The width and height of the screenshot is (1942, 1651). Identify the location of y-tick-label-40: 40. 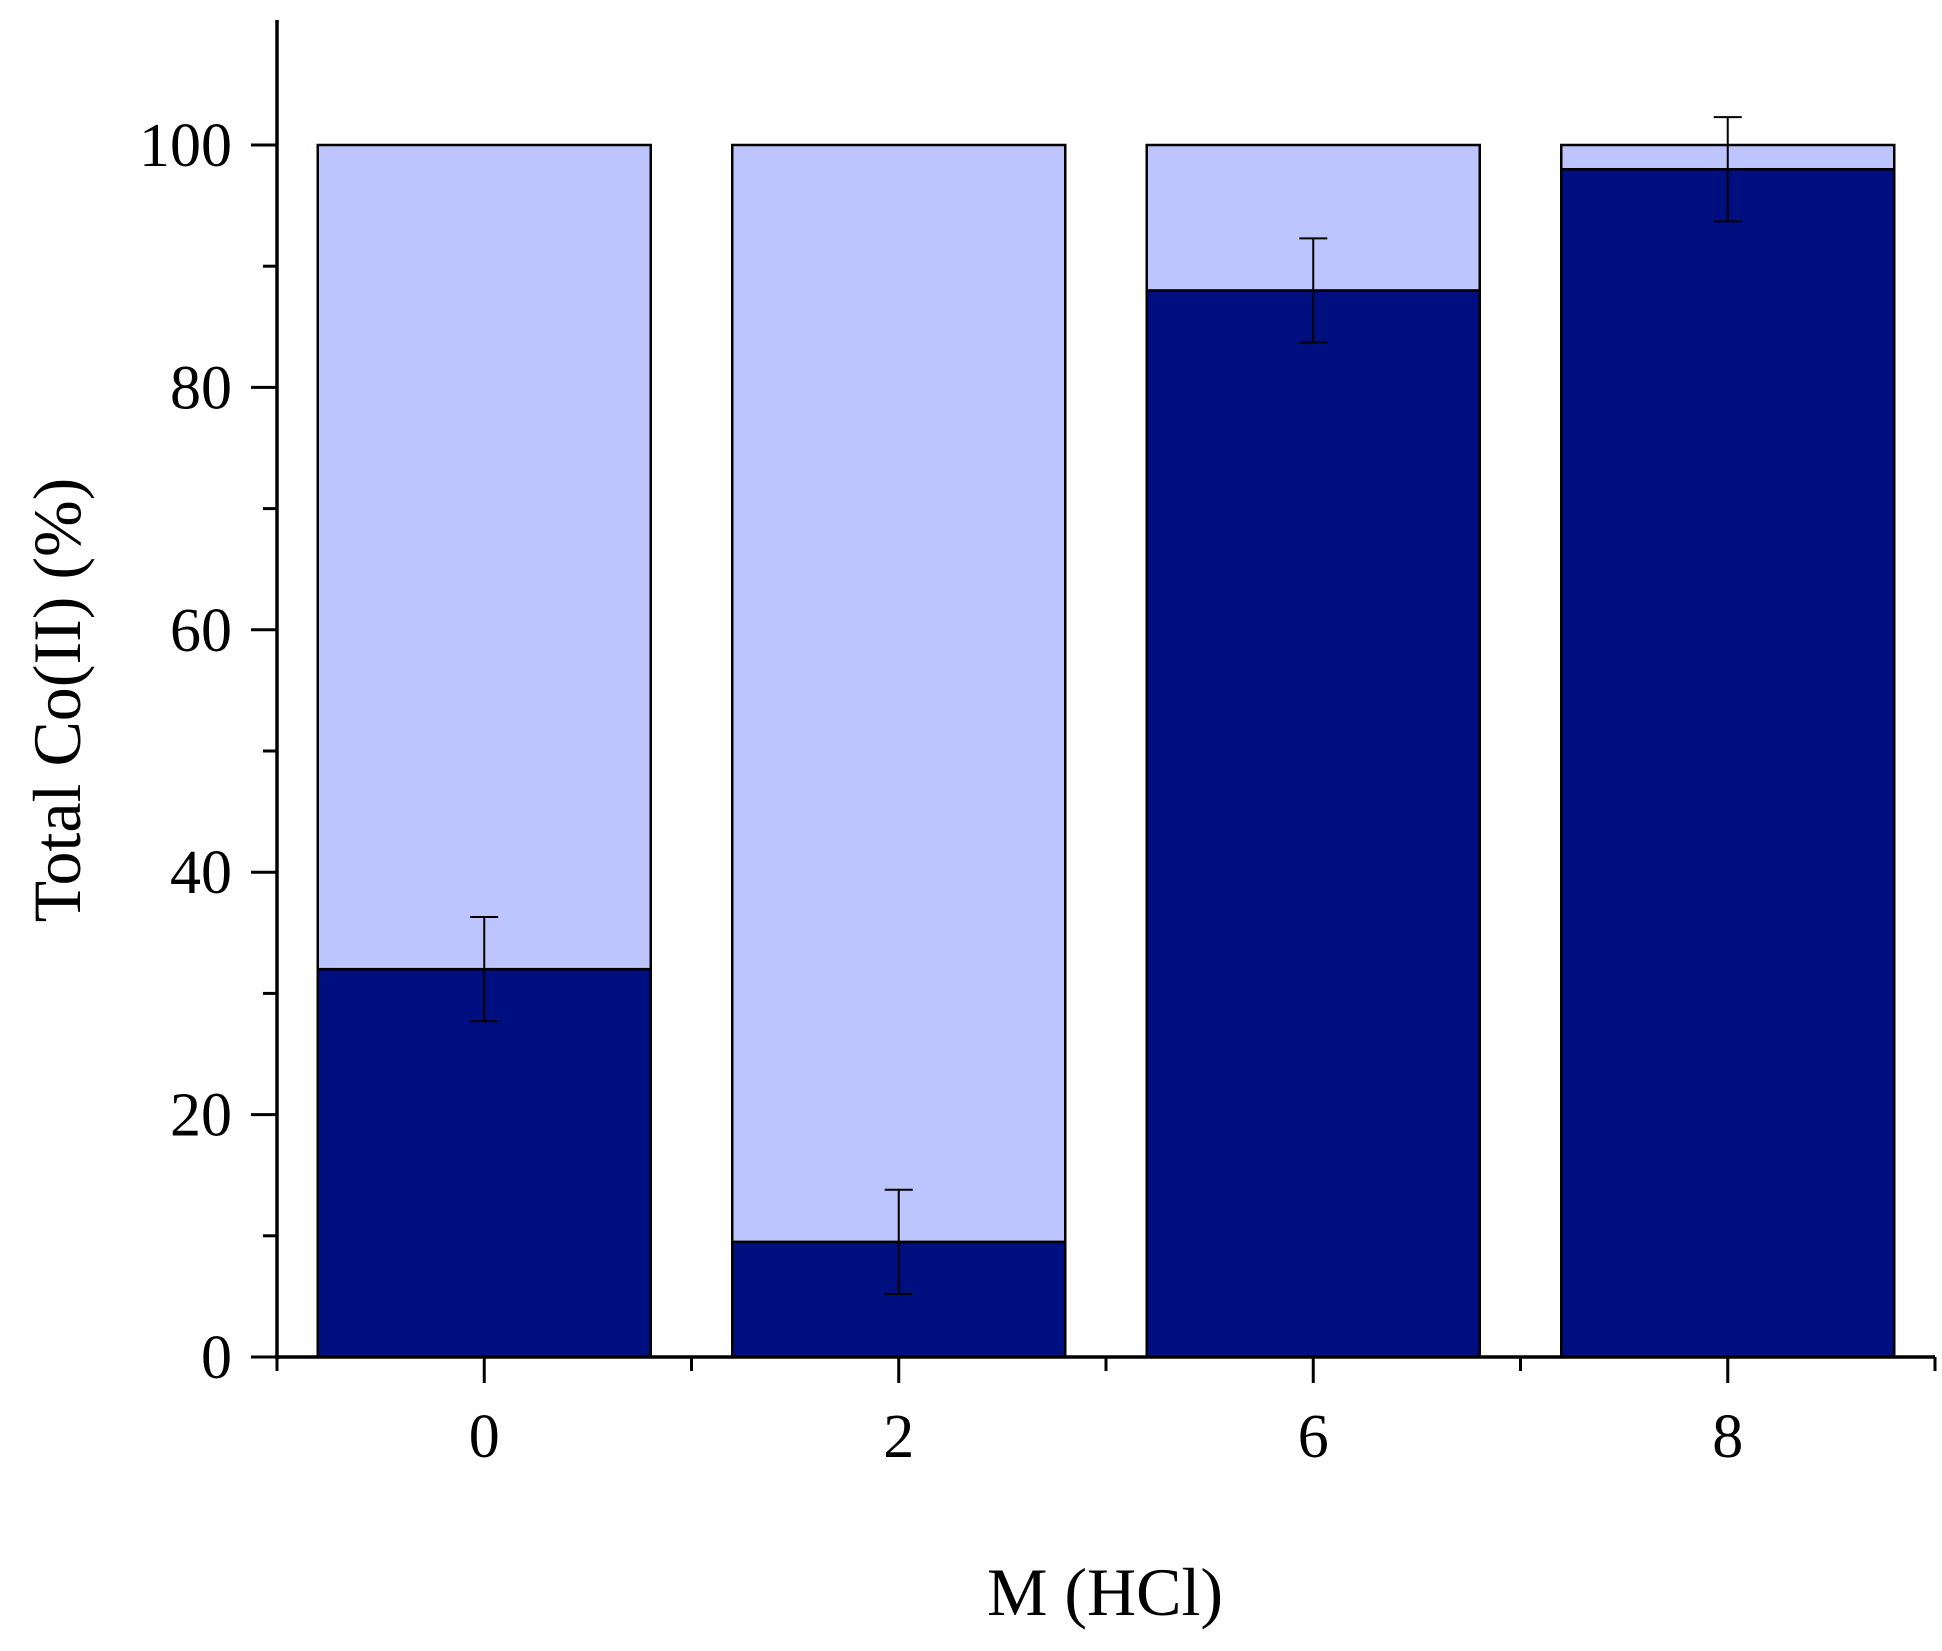
(201, 873).